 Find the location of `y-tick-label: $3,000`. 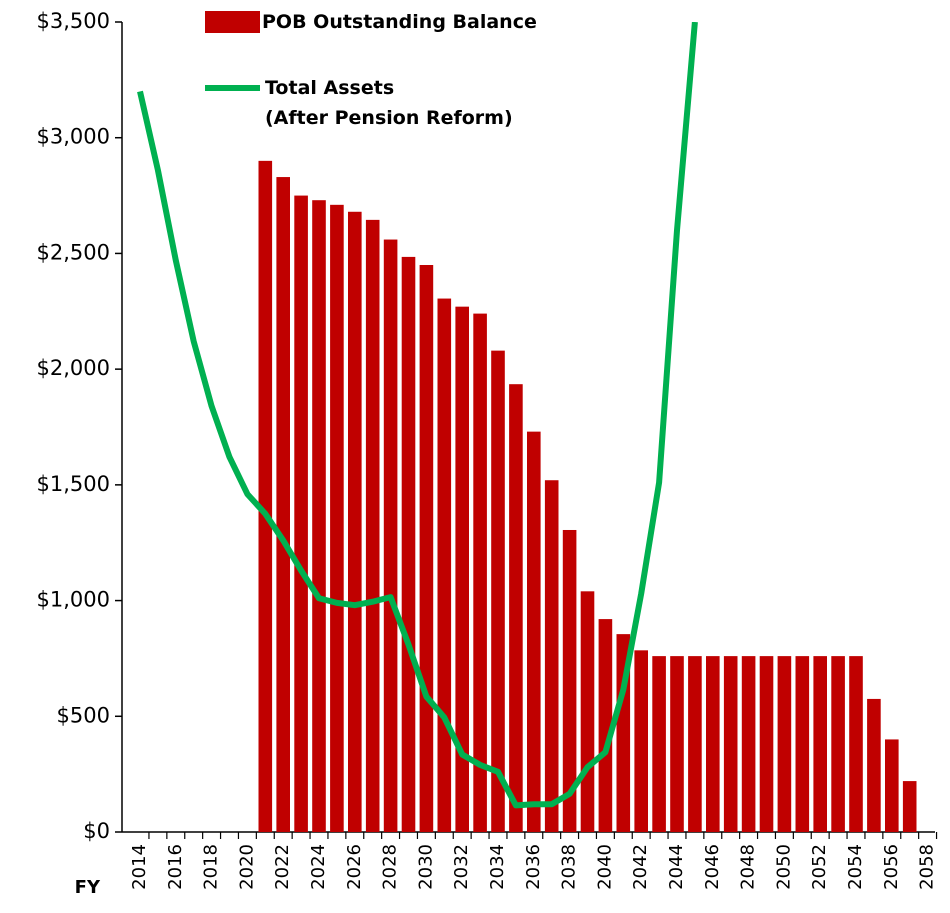

y-tick-label: $3,000 is located at coordinates (73, 137).